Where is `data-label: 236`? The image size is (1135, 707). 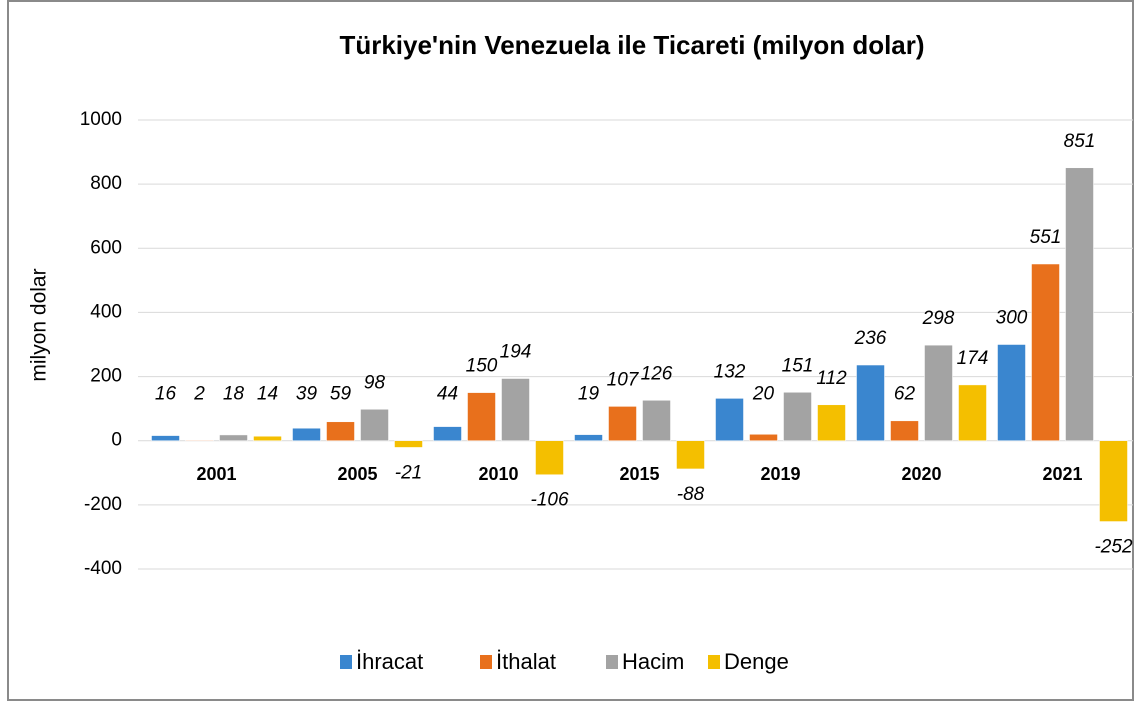 data-label: 236 is located at coordinates (870, 338).